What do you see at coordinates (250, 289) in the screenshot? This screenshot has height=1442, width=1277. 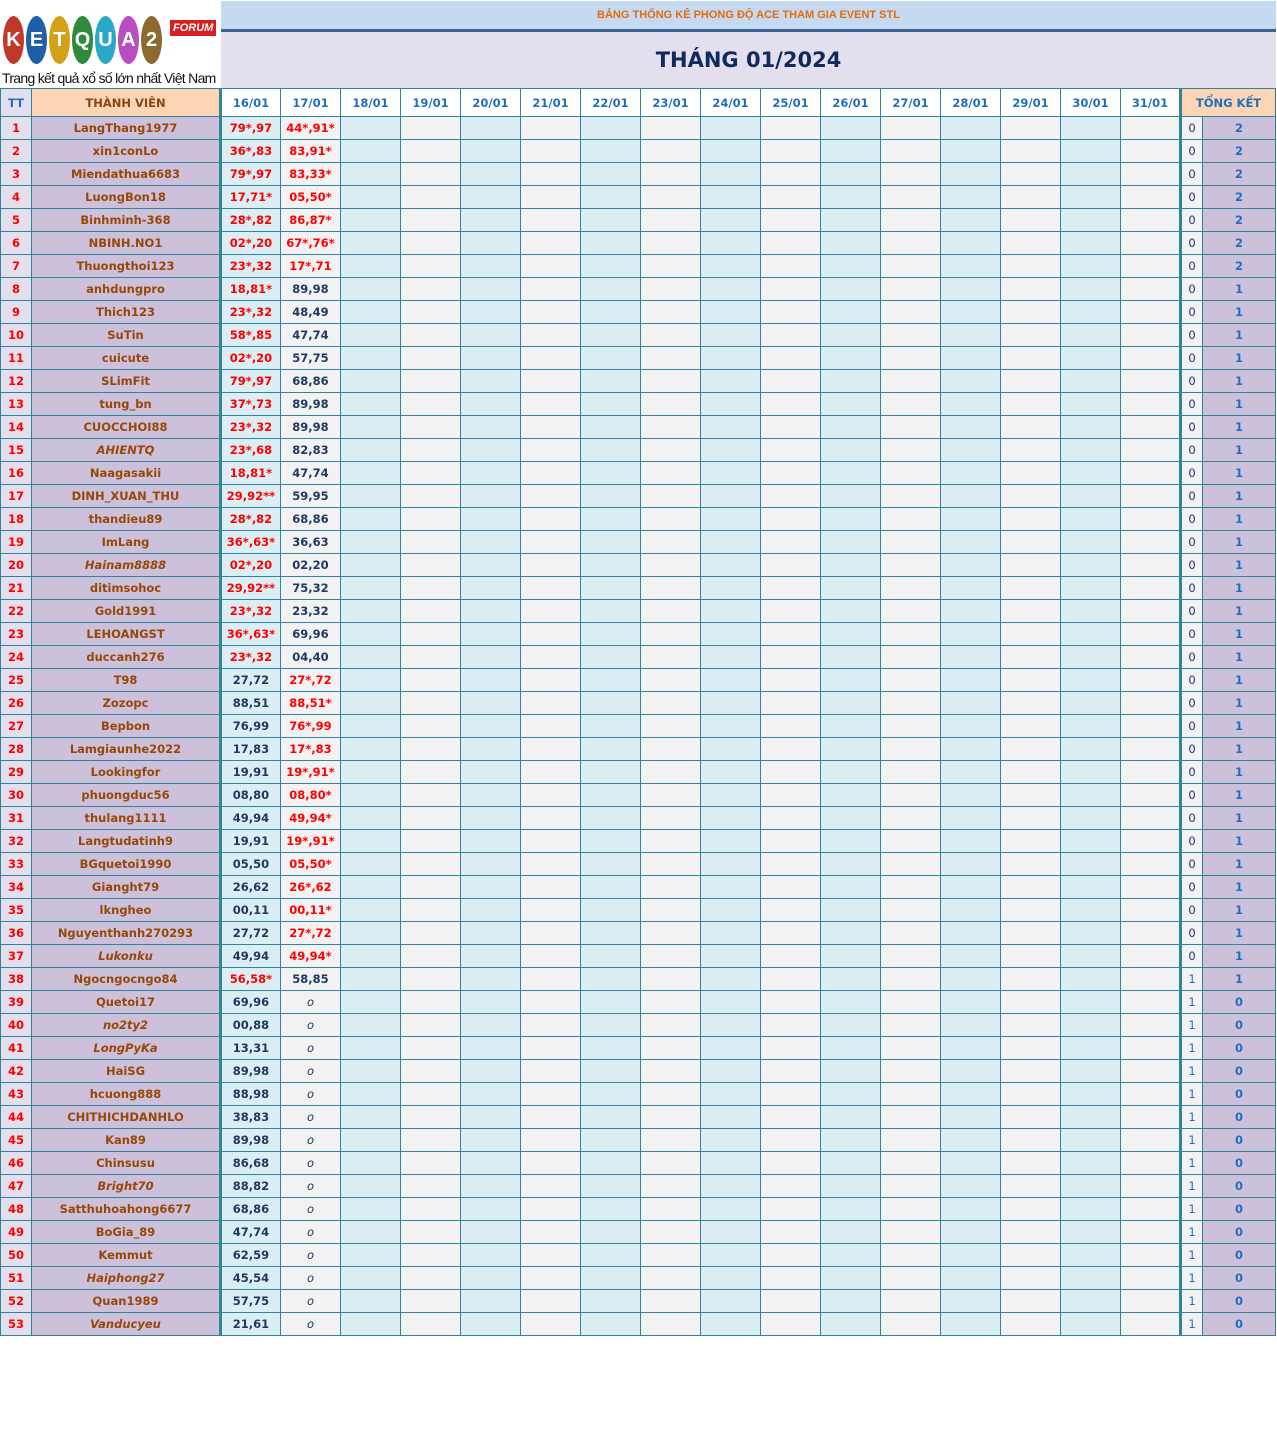 I see `result-cell: 18,81*` at bounding box center [250, 289].